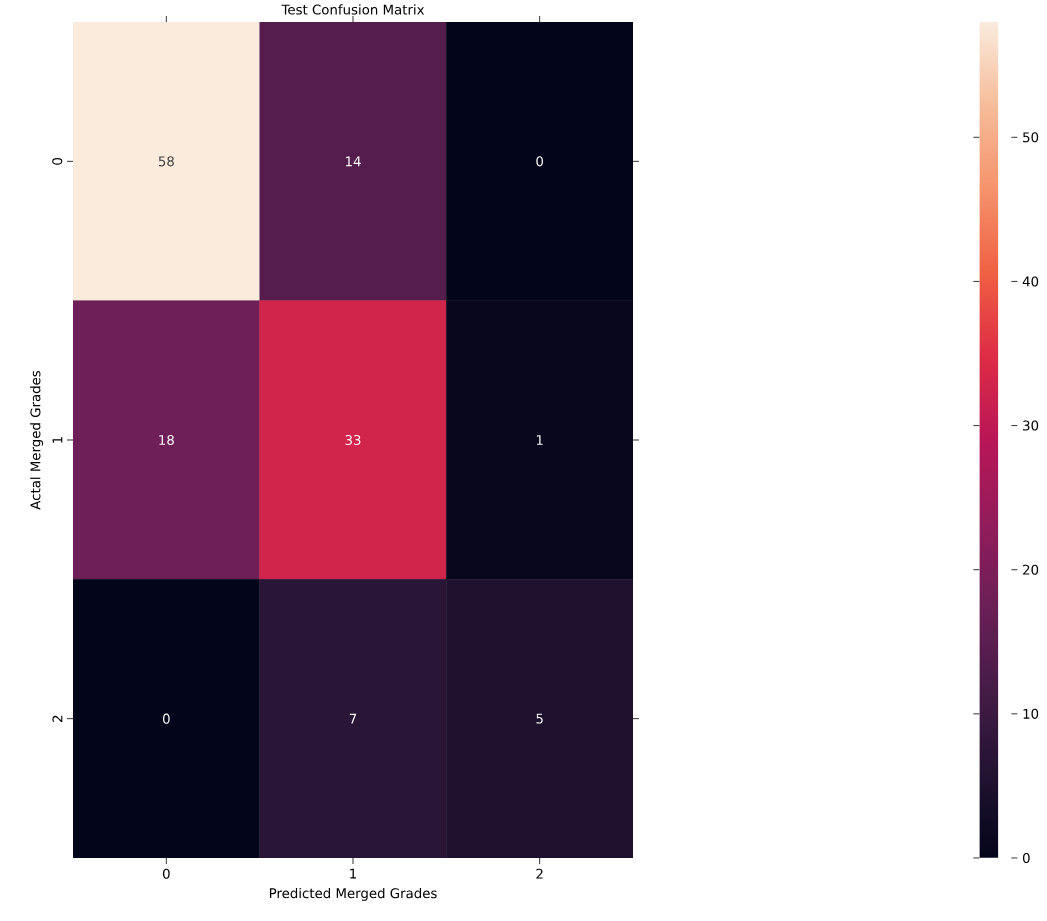 The height and width of the screenshot is (921, 1047). What do you see at coordinates (166, 440) in the screenshot?
I see `data-label: 18` at bounding box center [166, 440].